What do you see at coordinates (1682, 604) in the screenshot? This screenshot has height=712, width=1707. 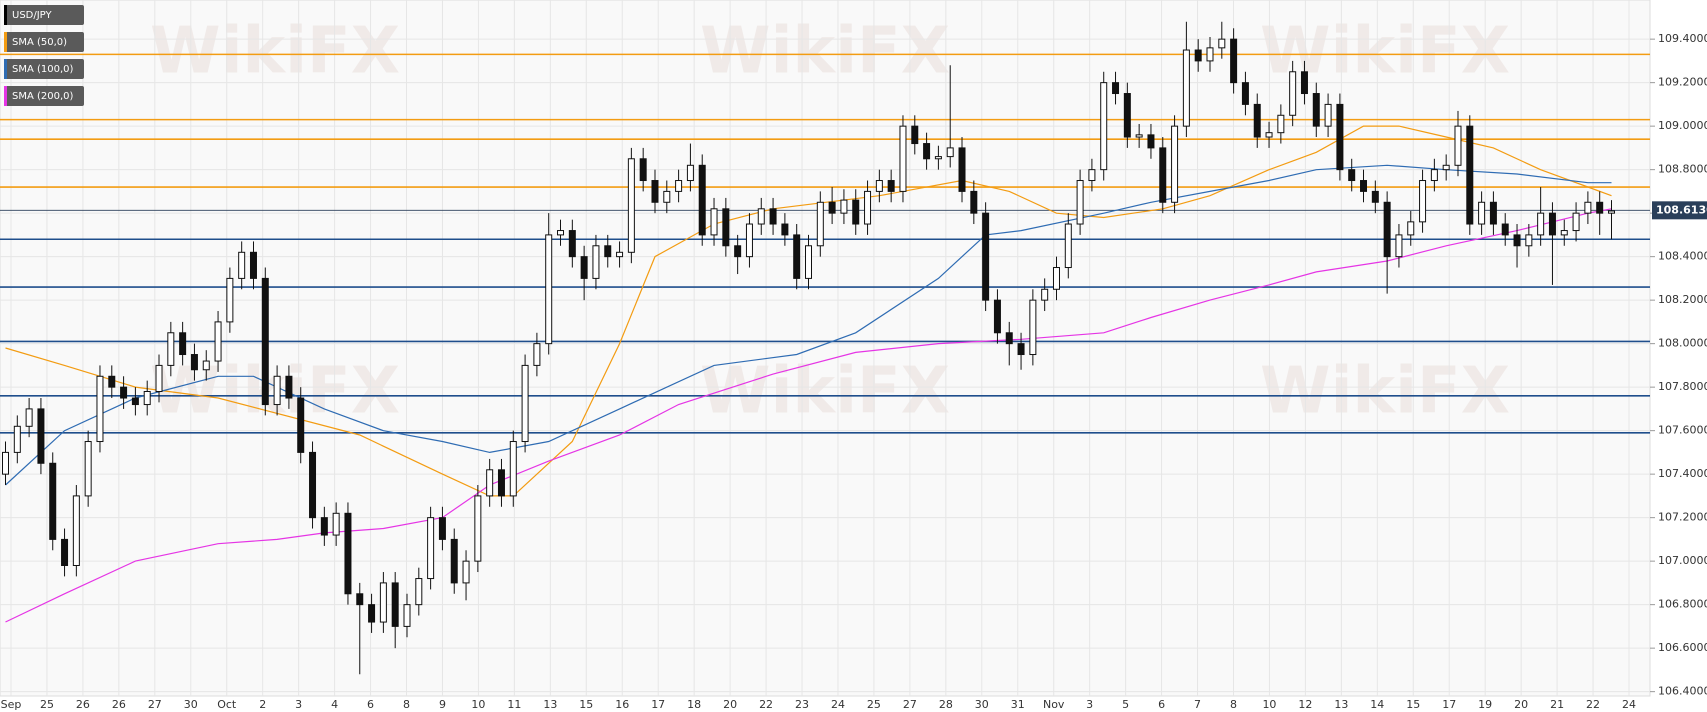 I see `y-tick-label: 106.8000` at bounding box center [1682, 604].